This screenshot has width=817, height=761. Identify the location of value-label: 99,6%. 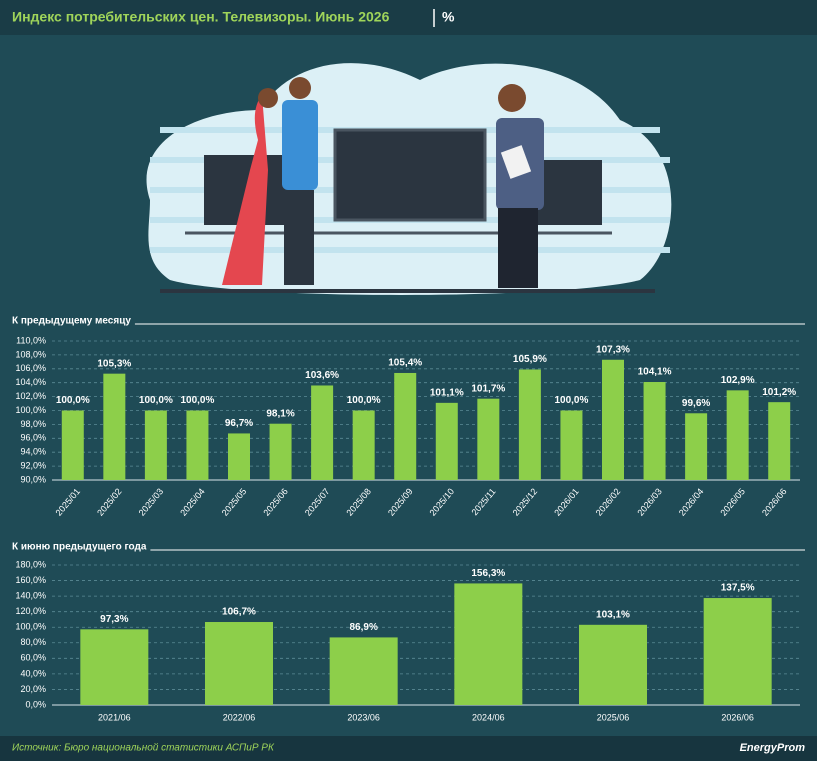
(696, 403).